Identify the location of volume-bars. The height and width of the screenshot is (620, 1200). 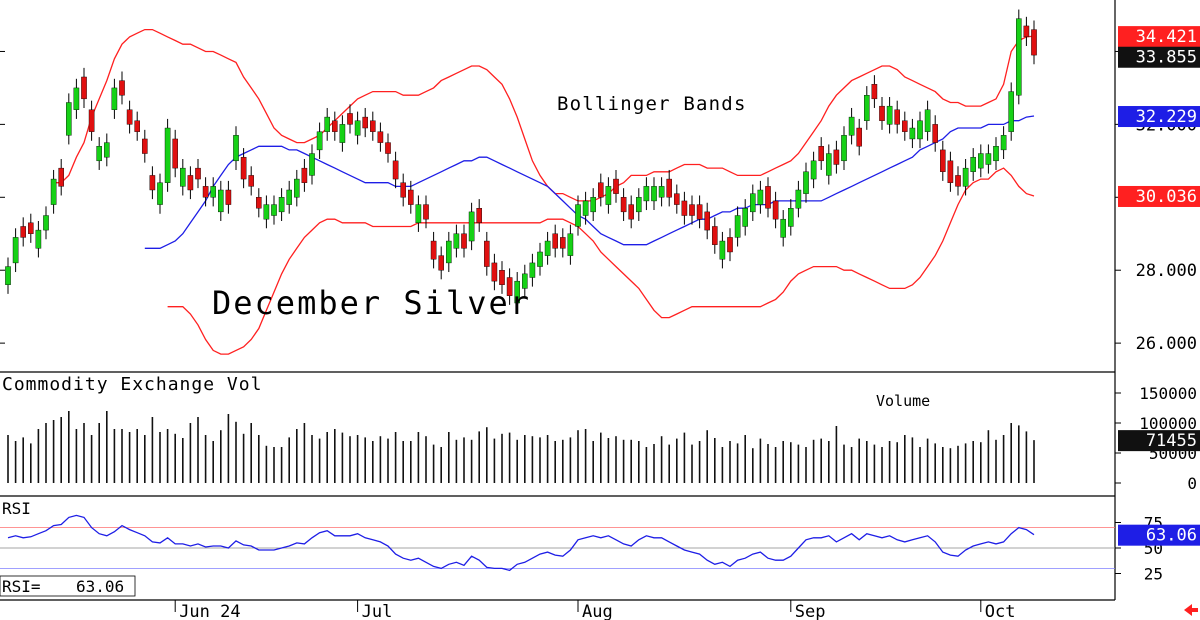
(521, 447).